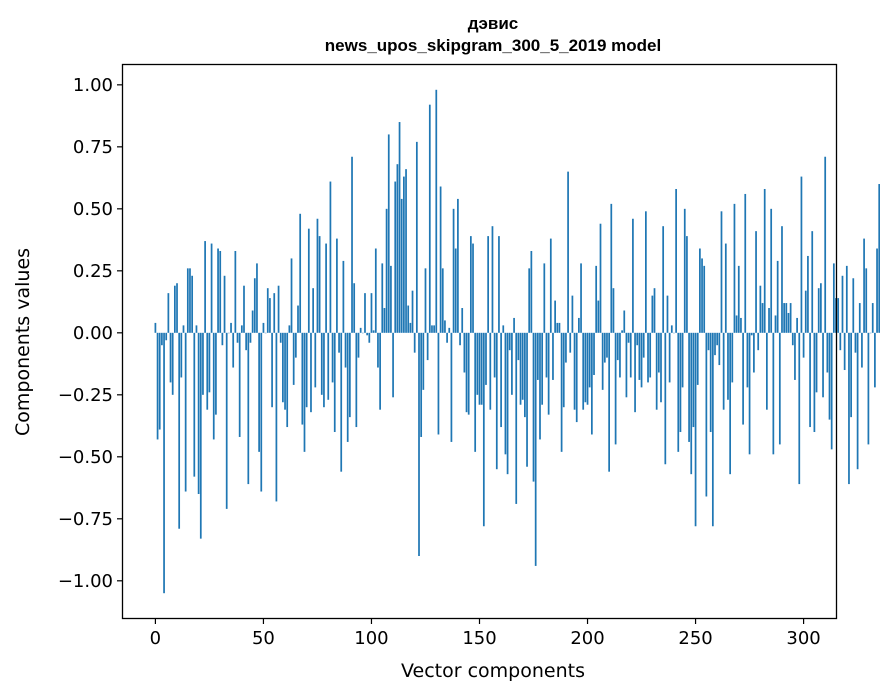 The image size is (880, 696). What do you see at coordinates (85, 519) in the screenshot?
I see `y-tick-label: −0.75` at bounding box center [85, 519].